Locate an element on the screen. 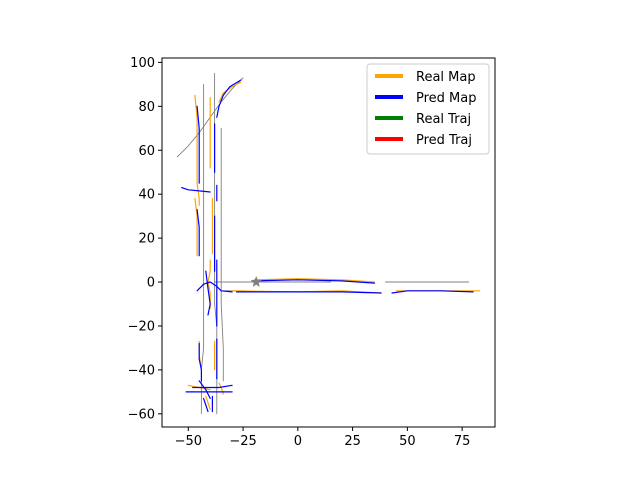 Image resolution: width=640 pixels, height=480 pixels. y-tick-label: 80 is located at coordinates (146, 107).